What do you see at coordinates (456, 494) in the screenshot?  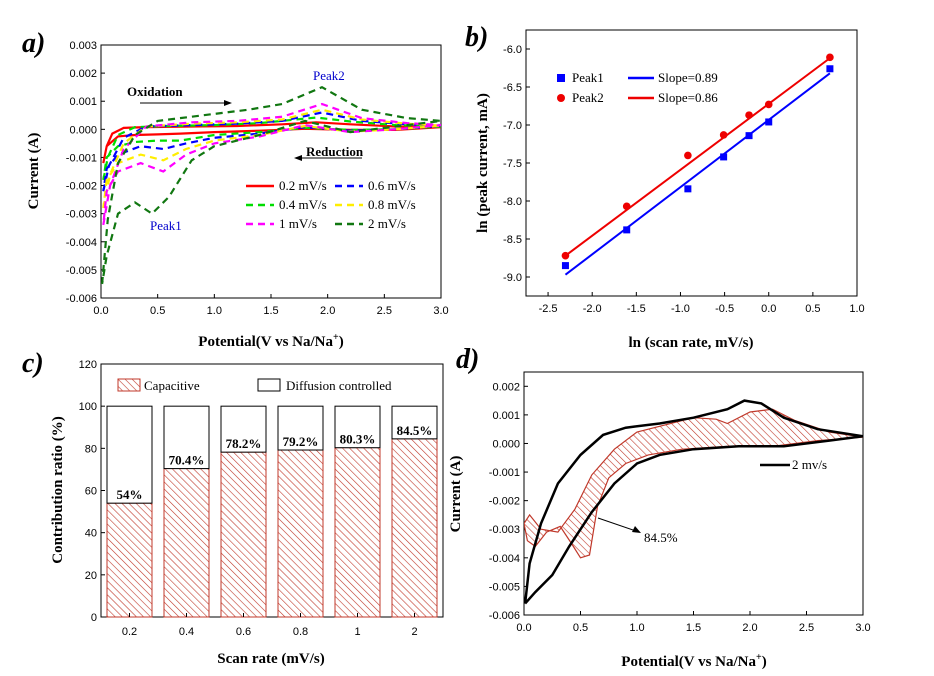 I see `panel-d-ylabel: Current (A)` at bounding box center [456, 494].